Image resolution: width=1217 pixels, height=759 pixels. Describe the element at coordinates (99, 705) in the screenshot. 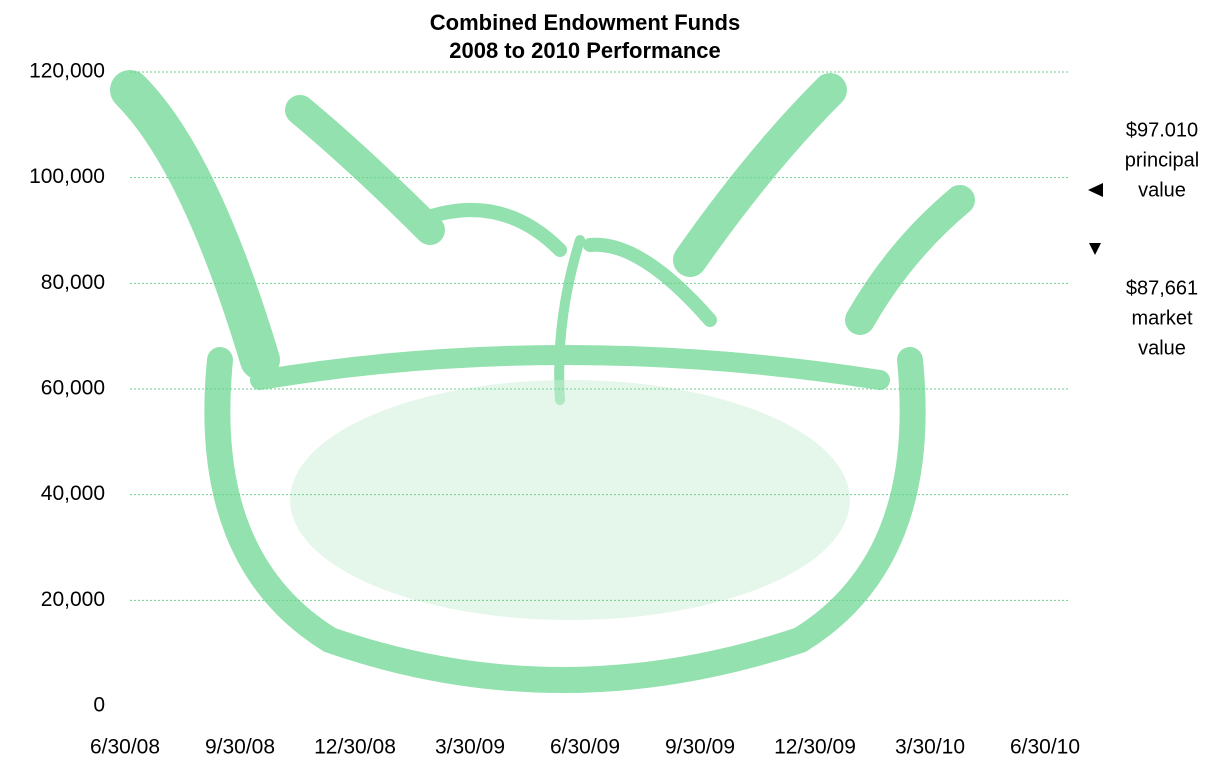

I see `y-tick-label: 0` at that location.